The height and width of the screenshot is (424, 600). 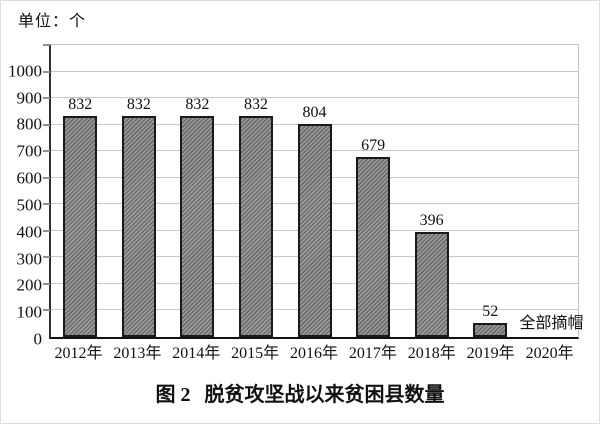 What do you see at coordinates (196, 353) in the screenshot?
I see `x-tick-label: 2014年` at bounding box center [196, 353].